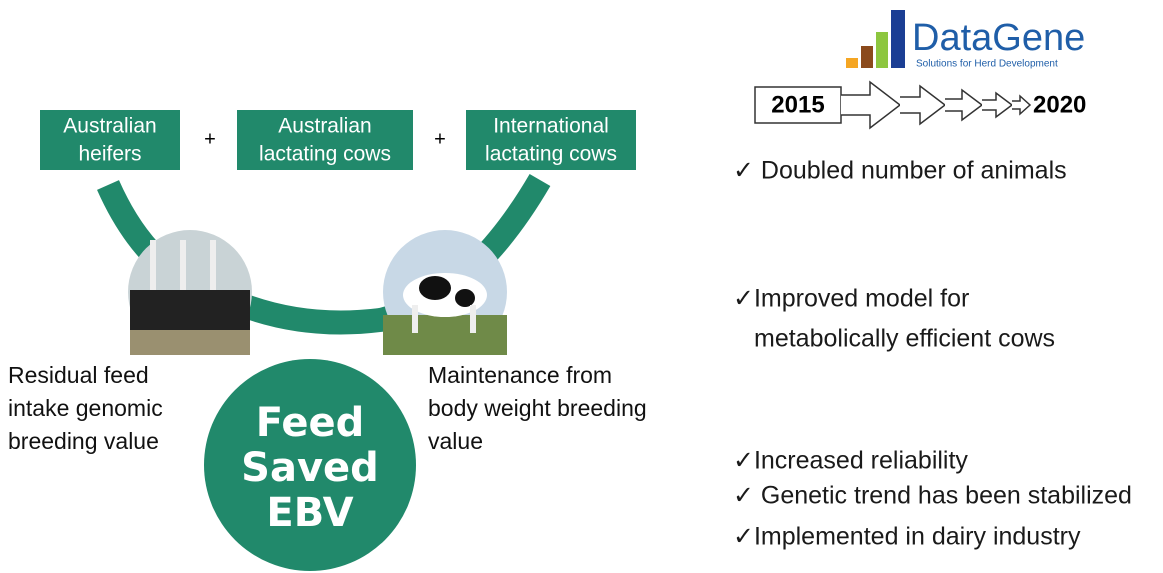 The image size is (1163, 573). What do you see at coordinates (850, 461) in the screenshot?
I see `check-item: ✓Increased reliability` at bounding box center [850, 461].